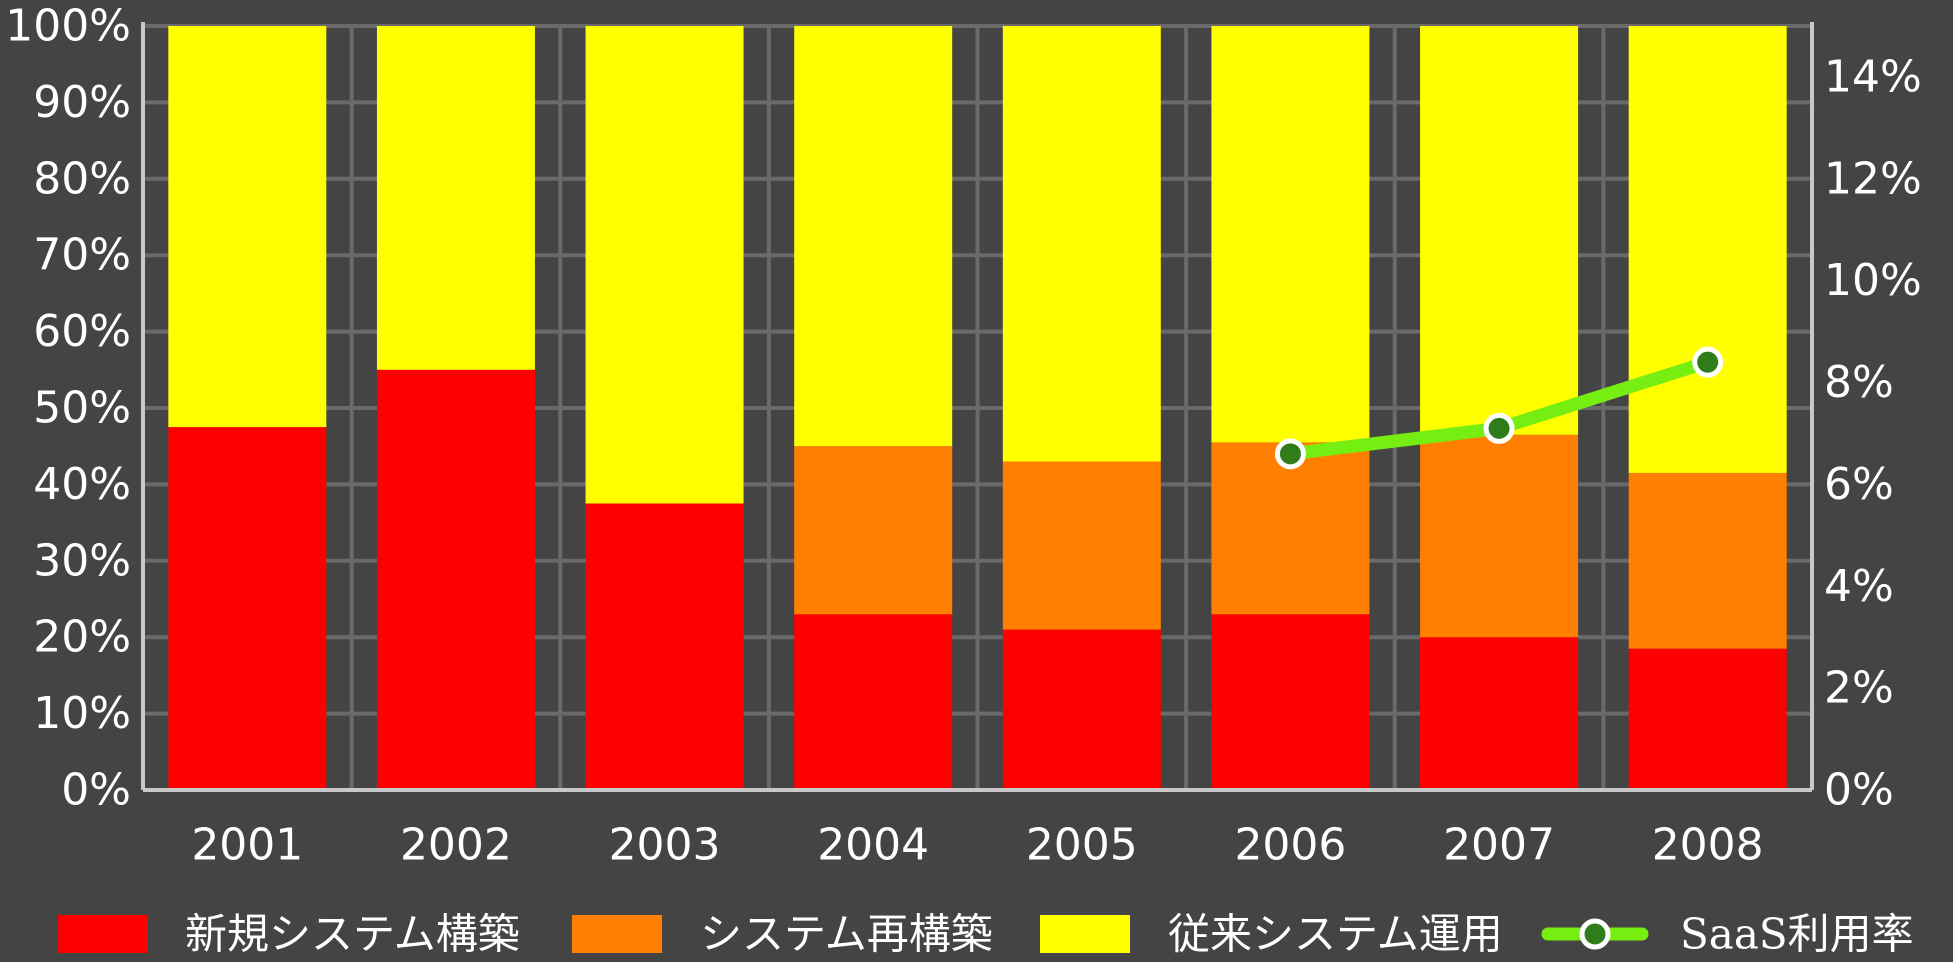 This screenshot has height=962, width=1953. What do you see at coordinates (1873, 178) in the screenshot?
I see `y-tick-label-right: 12%` at bounding box center [1873, 178].